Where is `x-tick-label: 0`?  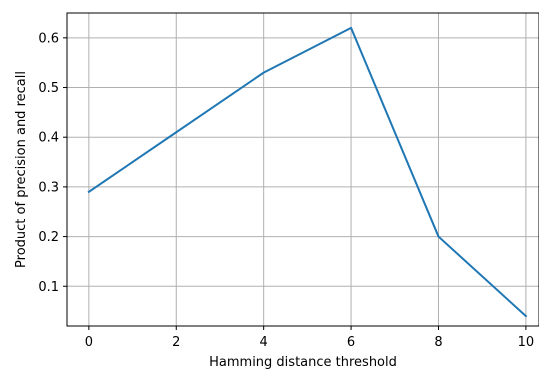
x-tick-label: 0 is located at coordinates (89, 342).